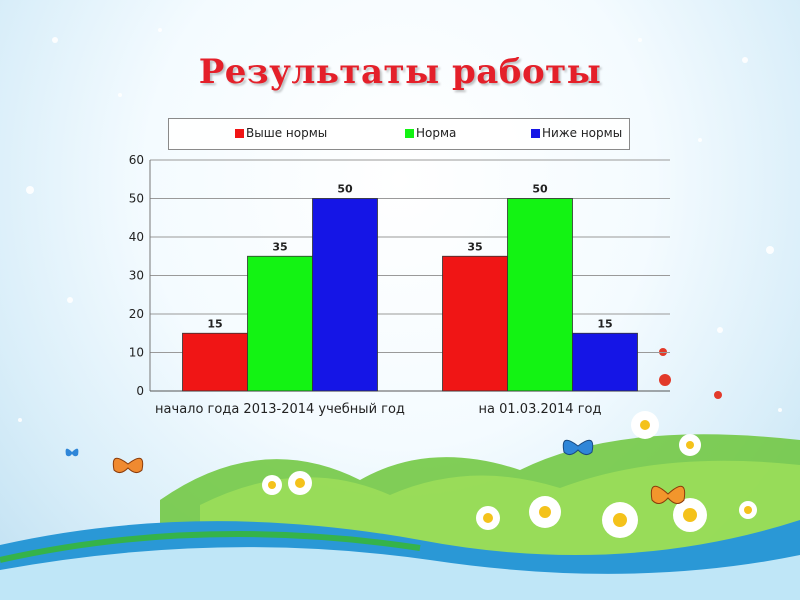 Image resolution: width=800 pixels, height=600 pixels. What do you see at coordinates (128, 465) in the screenshot?
I see `butterfly-orange` at bounding box center [128, 465].